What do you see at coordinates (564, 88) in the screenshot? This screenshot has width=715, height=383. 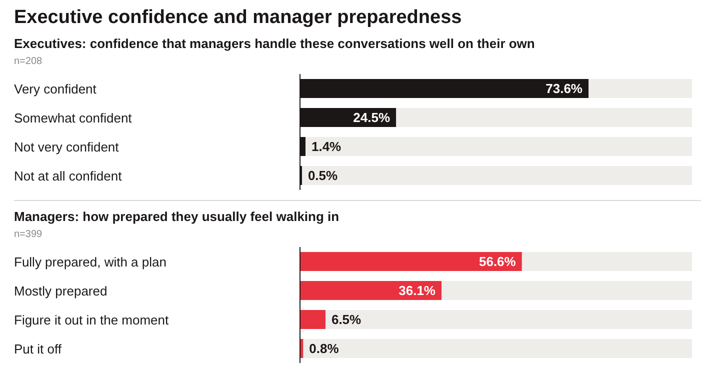 I see `data-label: 73.6%` at bounding box center [564, 88].